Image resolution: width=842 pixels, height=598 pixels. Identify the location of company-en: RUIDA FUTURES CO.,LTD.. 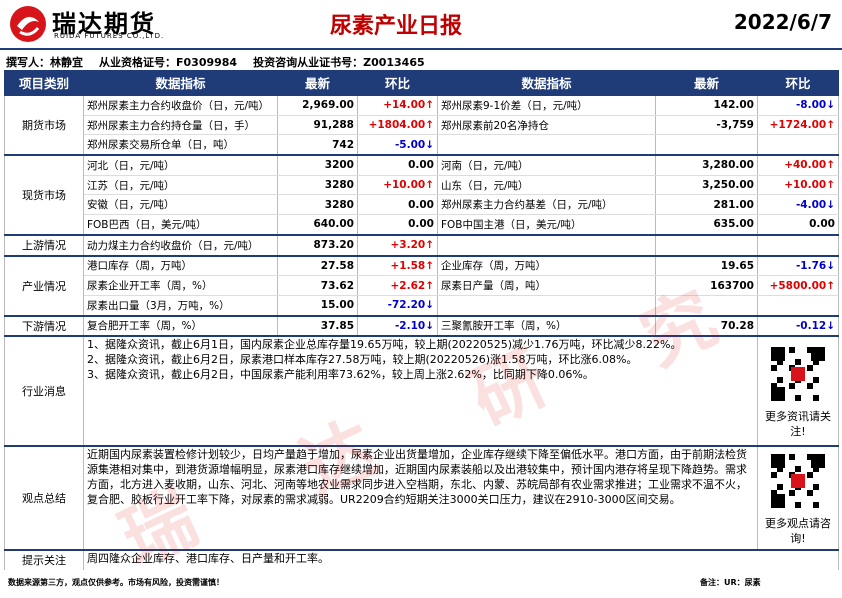
(109, 36).